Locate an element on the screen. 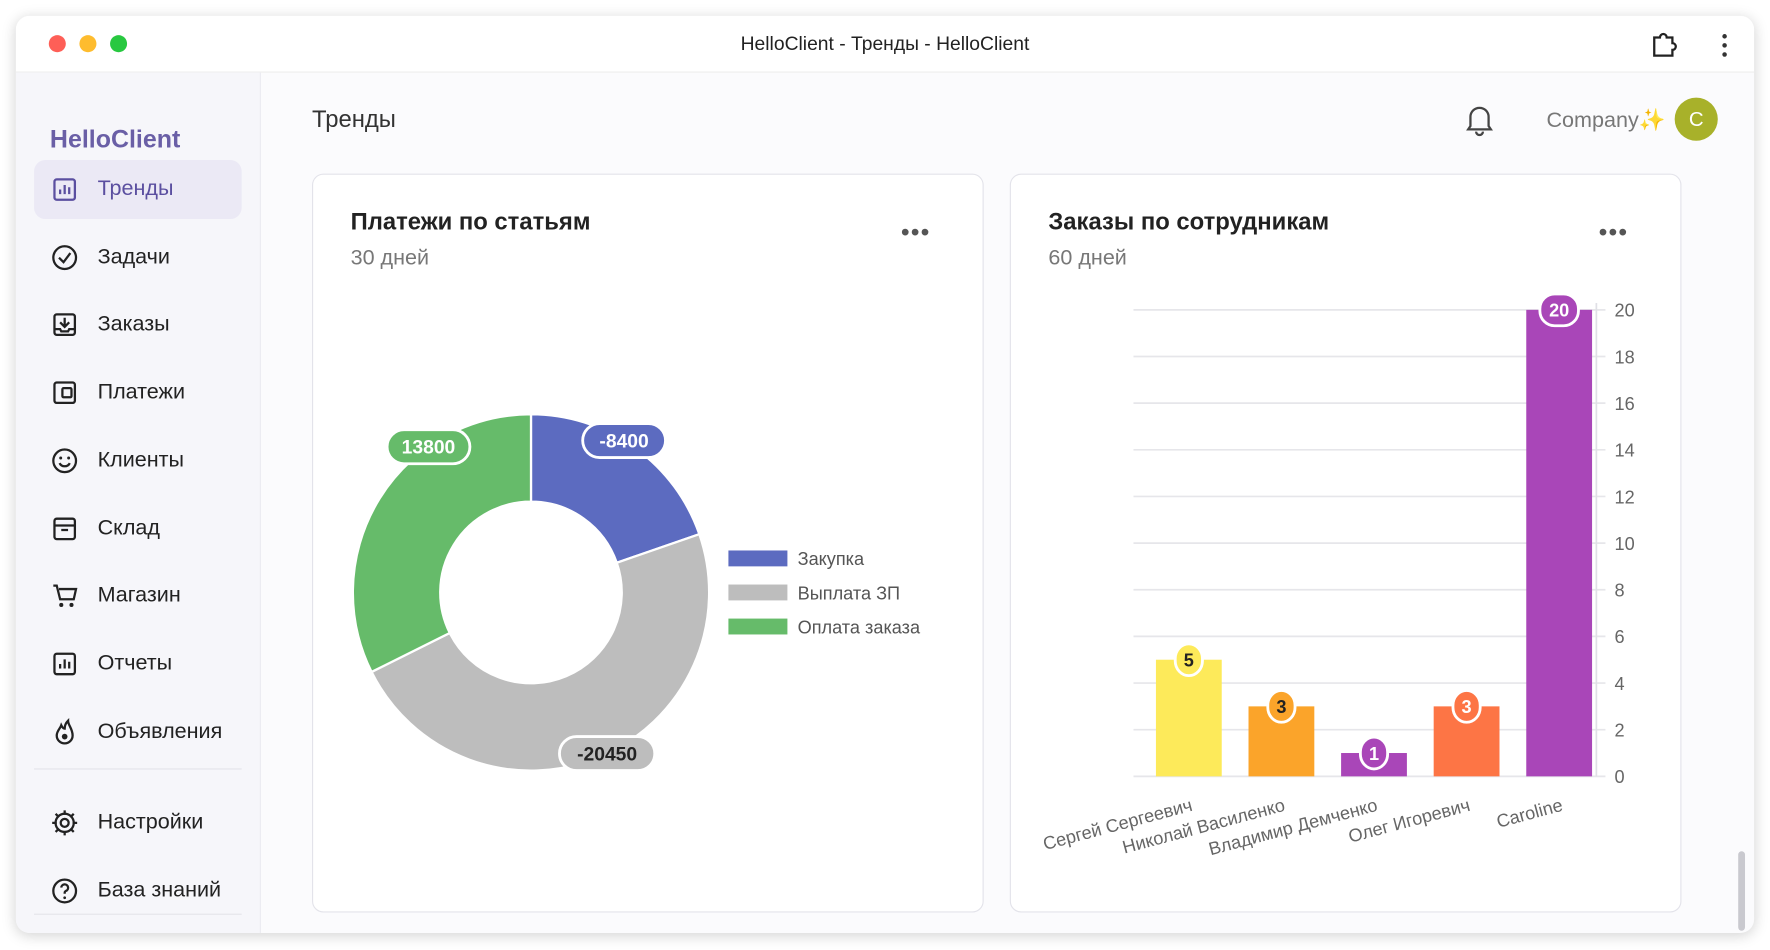 Image resolution: width=1770 pixels, height=950 pixels. title-bar: HelloClient - Тренды - HelloClient is located at coordinates (885, 44).